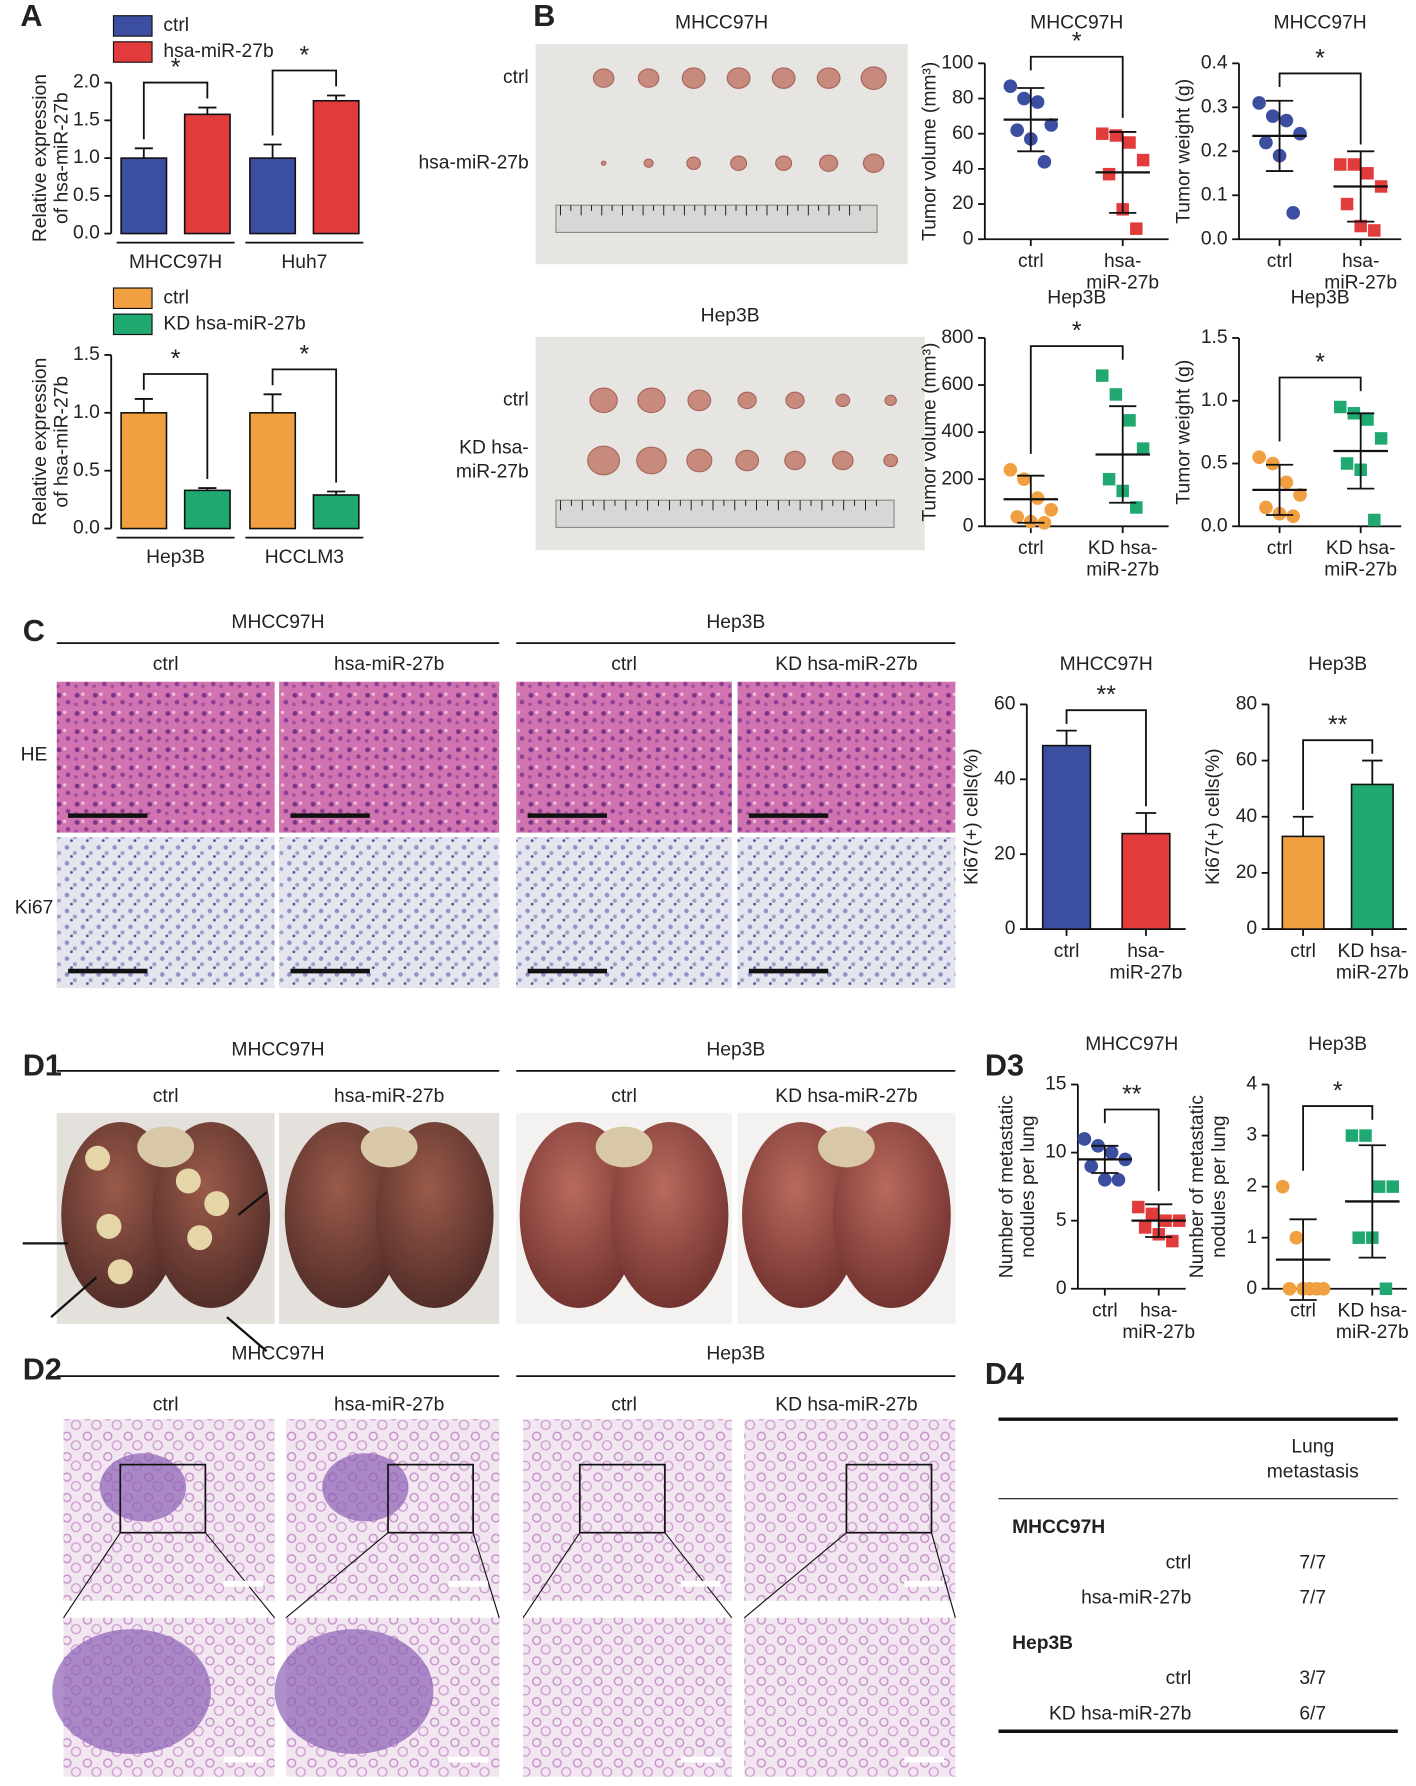 The image size is (1416, 1786). Describe the element at coordinates (1246, 760) in the screenshot. I see `y-tick-label: 60` at that location.